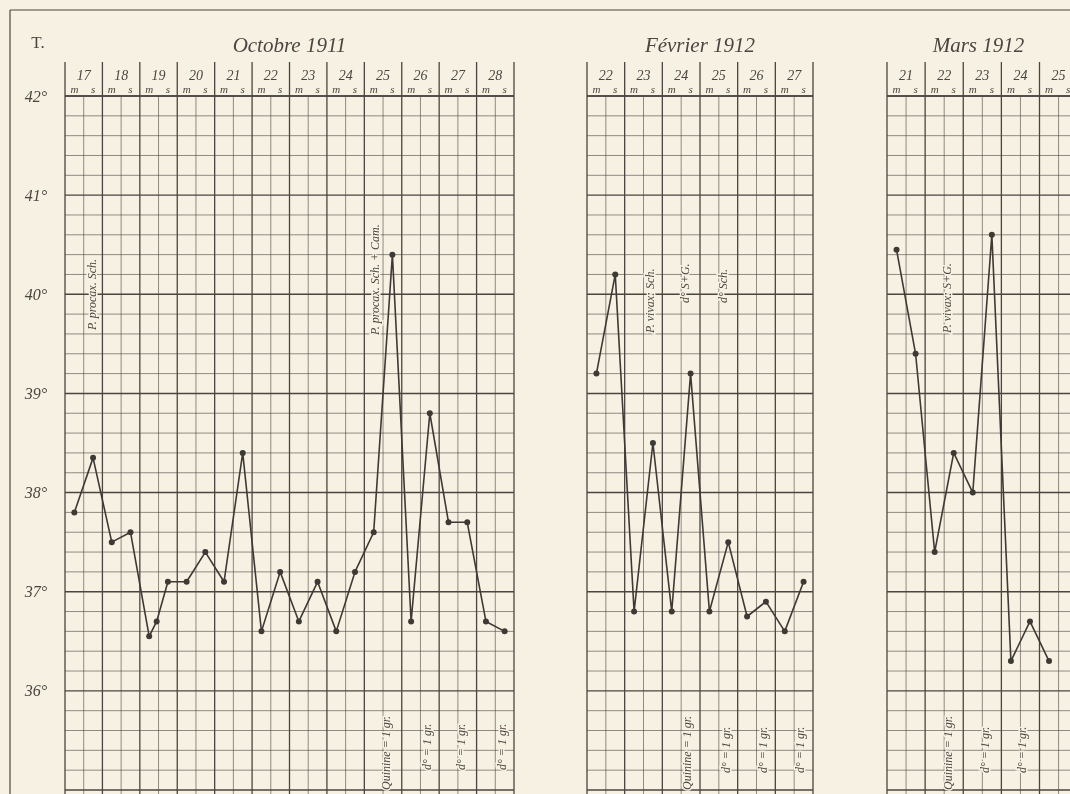  I want to click on x-tick-label: 18, so click(121, 75).